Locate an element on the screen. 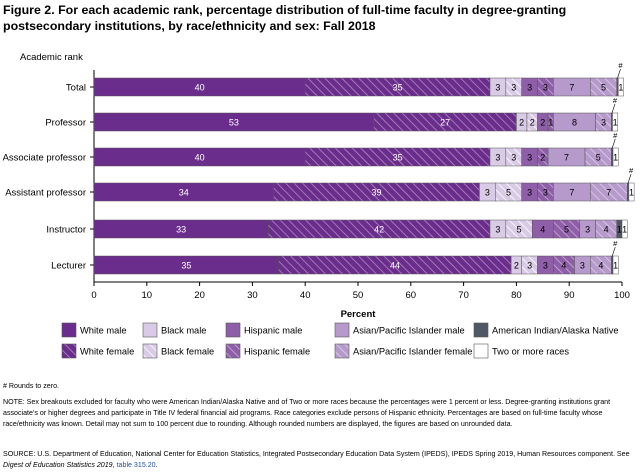 Image resolution: width=640 pixels, height=474 pixels. data-label: 42 is located at coordinates (379, 230).